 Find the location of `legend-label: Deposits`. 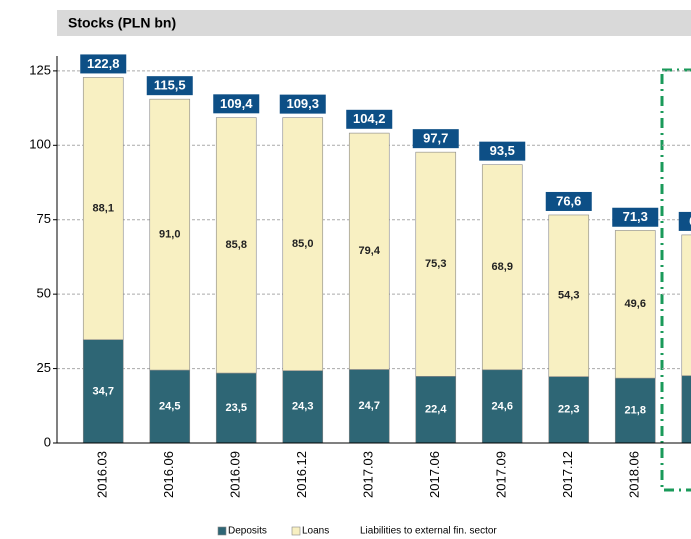

legend-label: Deposits is located at coordinates (247, 531).